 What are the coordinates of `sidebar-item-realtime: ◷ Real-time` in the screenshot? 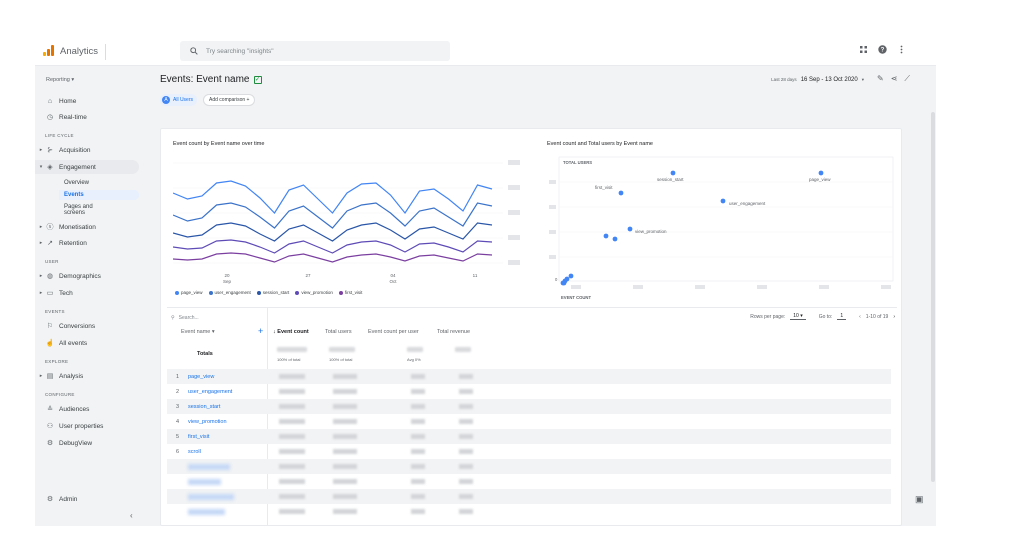 It's located at (87, 117).